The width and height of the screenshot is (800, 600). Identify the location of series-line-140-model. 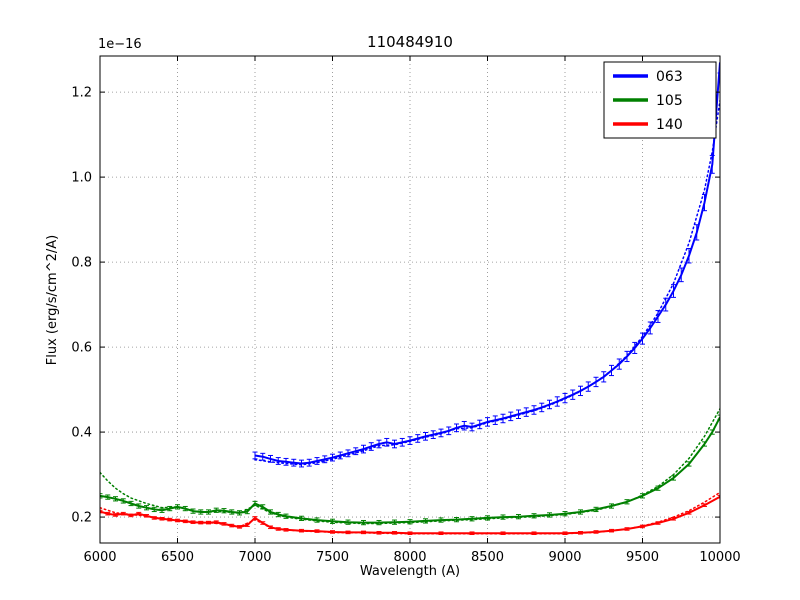
(410, 513).